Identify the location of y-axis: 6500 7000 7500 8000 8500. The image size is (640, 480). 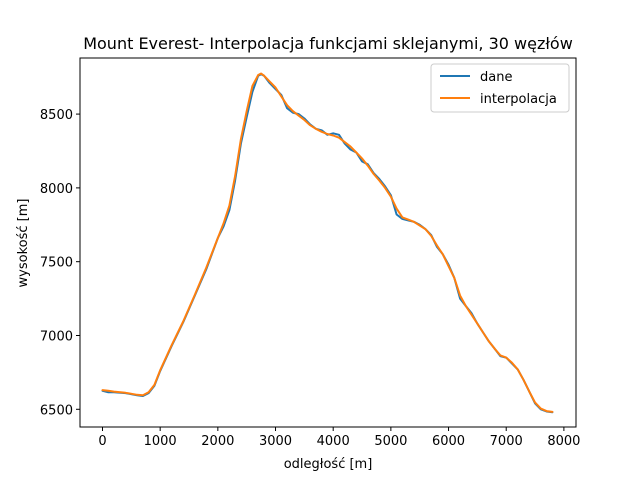
(60, 263).